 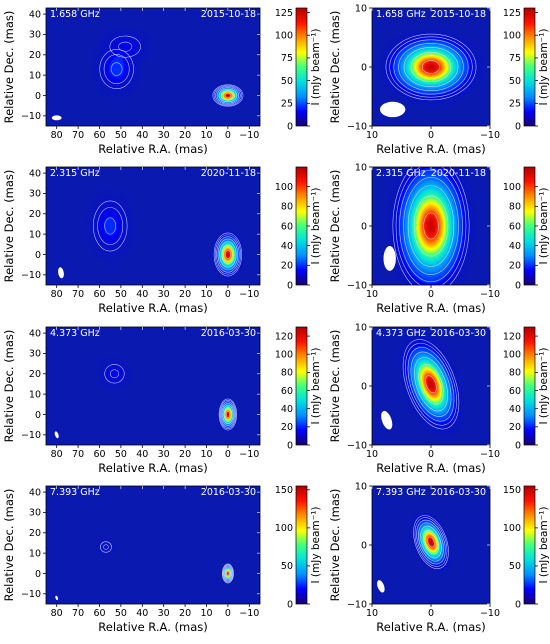 What do you see at coordinates (515, 104) in the screenshot?
I see `colorbar-tick-label: 25` at bounding box center [515, 104].